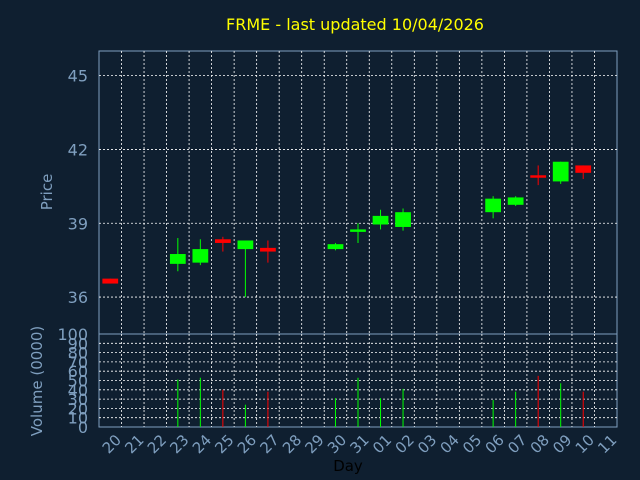  Describe the element at coordinates (78, 390) in the screenshot. I see `volume-y-tick-label: 40` at that location.